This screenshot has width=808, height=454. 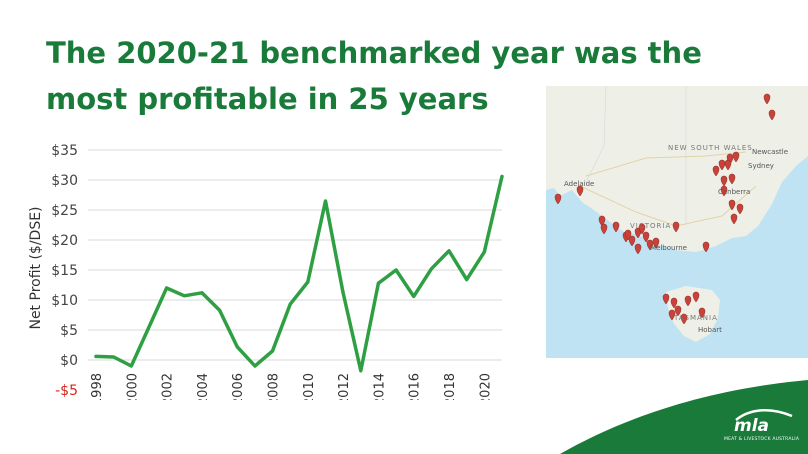 I want to click on farm-markers, so click(x=665, y=209).